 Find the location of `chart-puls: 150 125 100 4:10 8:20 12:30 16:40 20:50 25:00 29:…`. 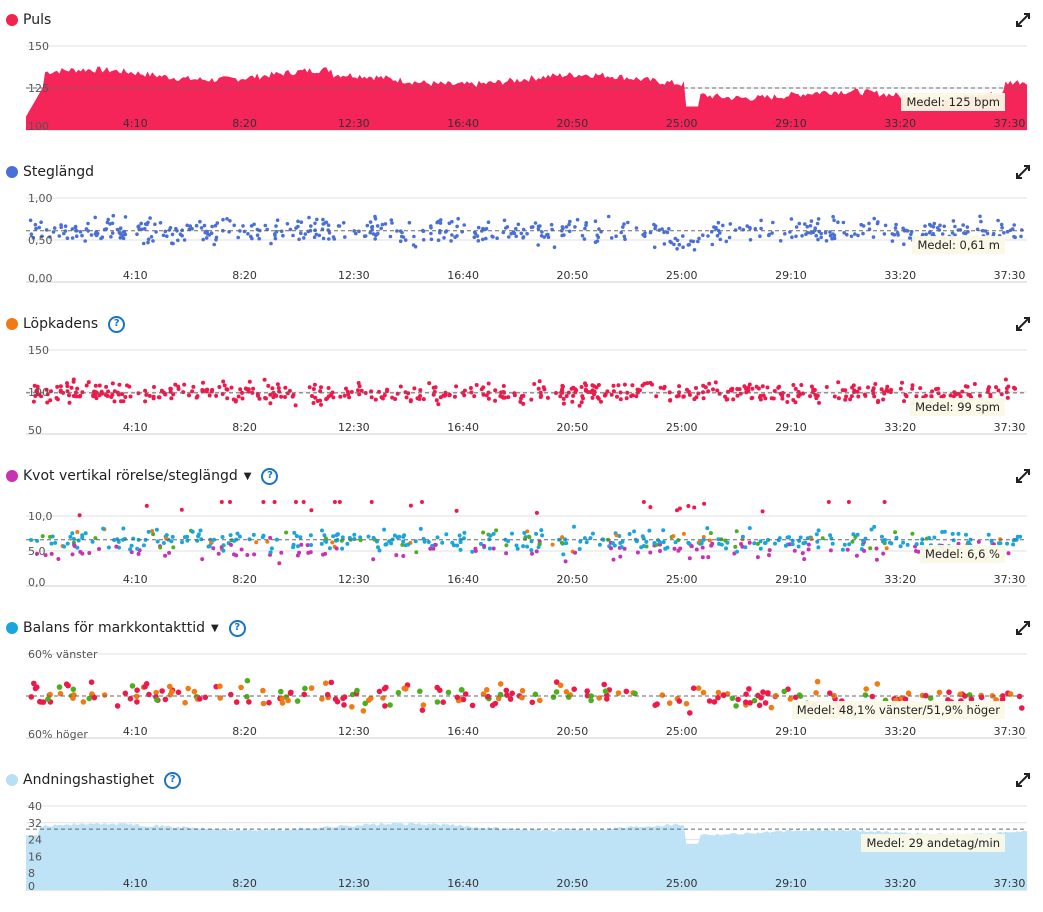

chart-puls: 150 125 100 4:10 8:20 12:30 16:40 20:50 25:00 29:… is located at coordinates (521, 90).